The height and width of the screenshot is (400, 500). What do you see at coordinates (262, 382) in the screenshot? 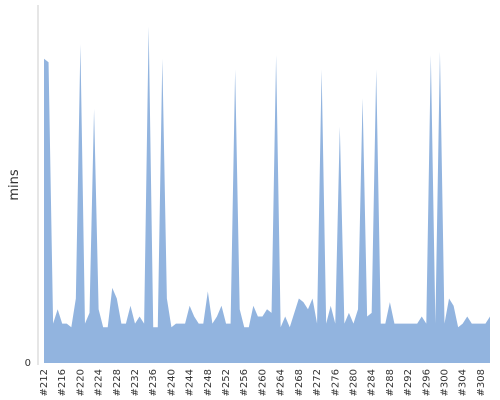
I see `x-tick-label: #260` at bounding box center [262, 382].